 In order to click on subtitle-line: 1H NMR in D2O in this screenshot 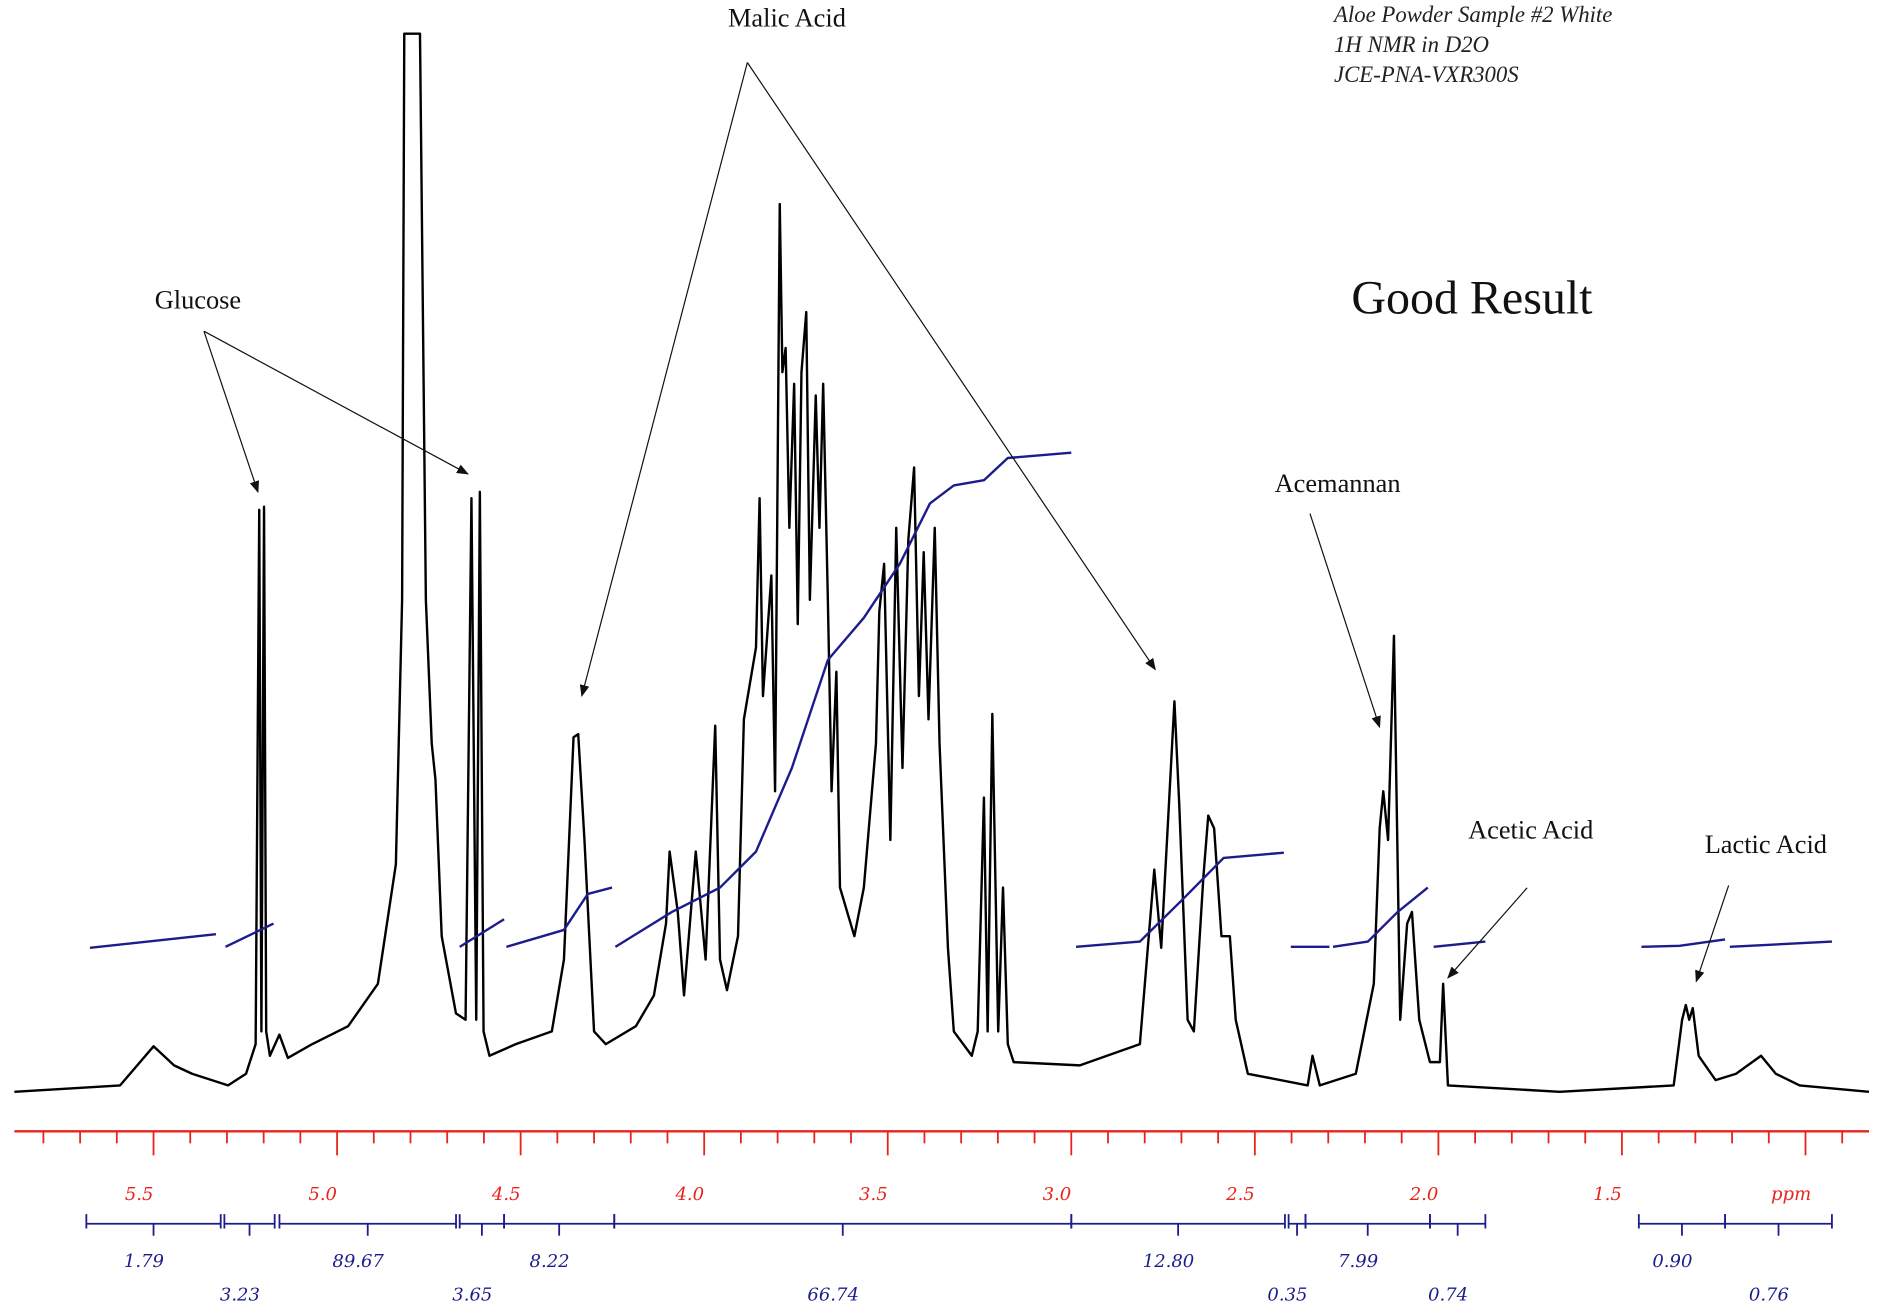, I will do `click(1411, 44)`.